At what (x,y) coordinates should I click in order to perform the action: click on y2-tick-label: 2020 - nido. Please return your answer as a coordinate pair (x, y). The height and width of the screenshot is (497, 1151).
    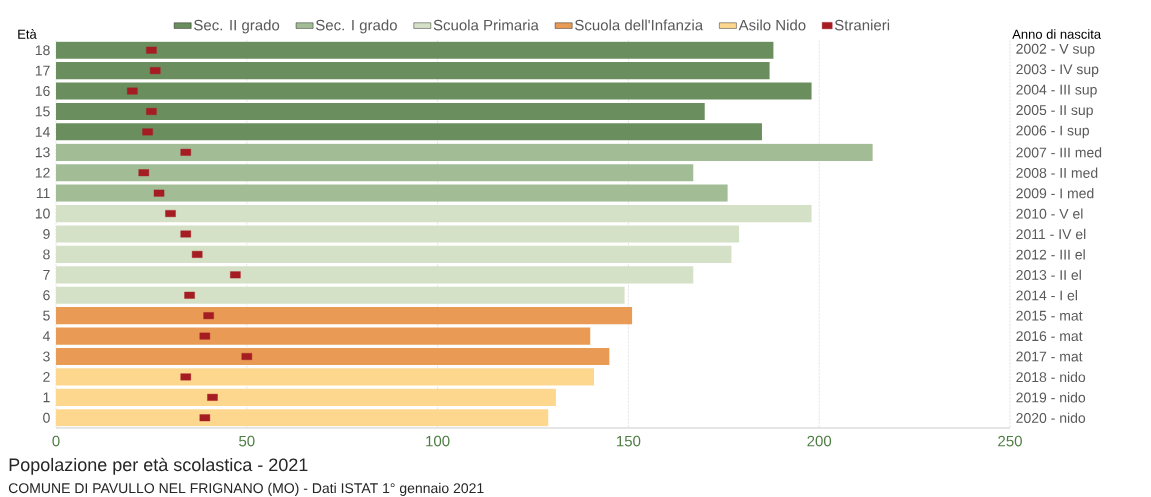
    Looking at the image, I should click on (1051, 417).